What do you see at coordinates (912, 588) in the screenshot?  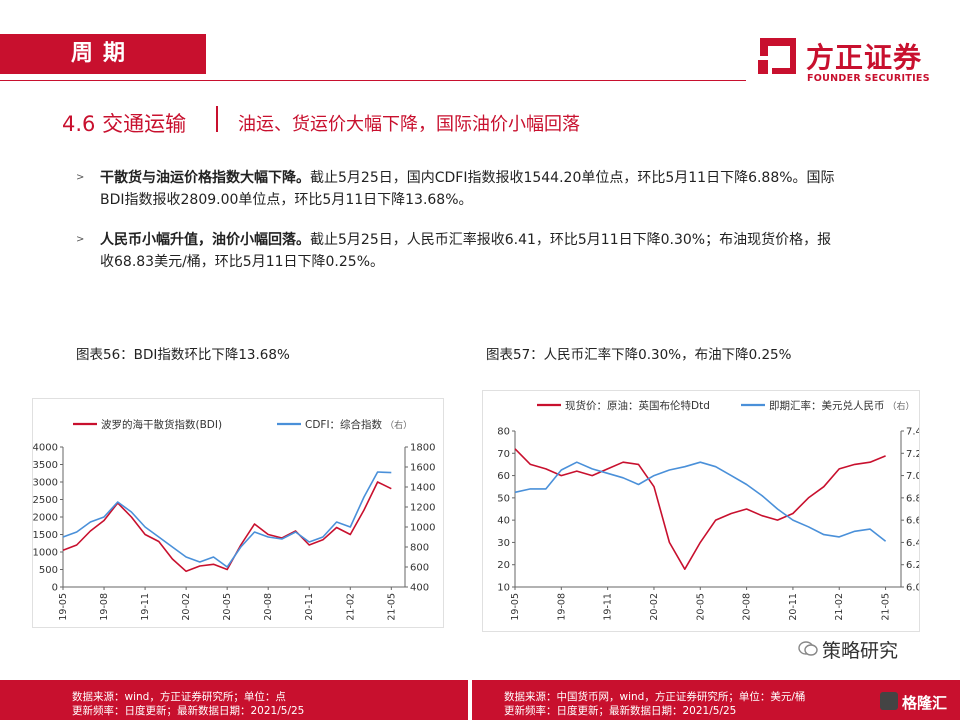 I see `y2-tick-label: 6.0` at bounding box center [912, 588].